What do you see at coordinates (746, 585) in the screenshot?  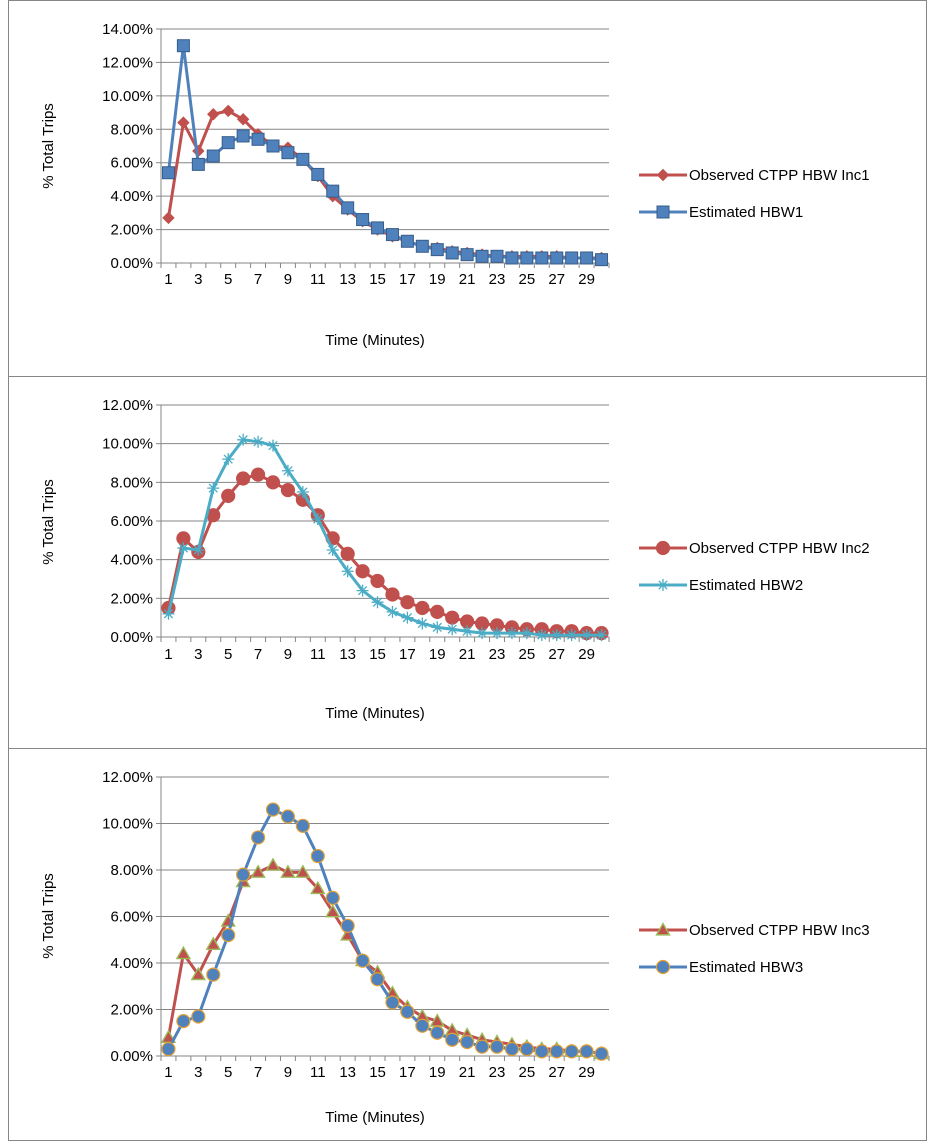 I see `legend-label: Estimated HBW2` at bounding box center [746, 585].